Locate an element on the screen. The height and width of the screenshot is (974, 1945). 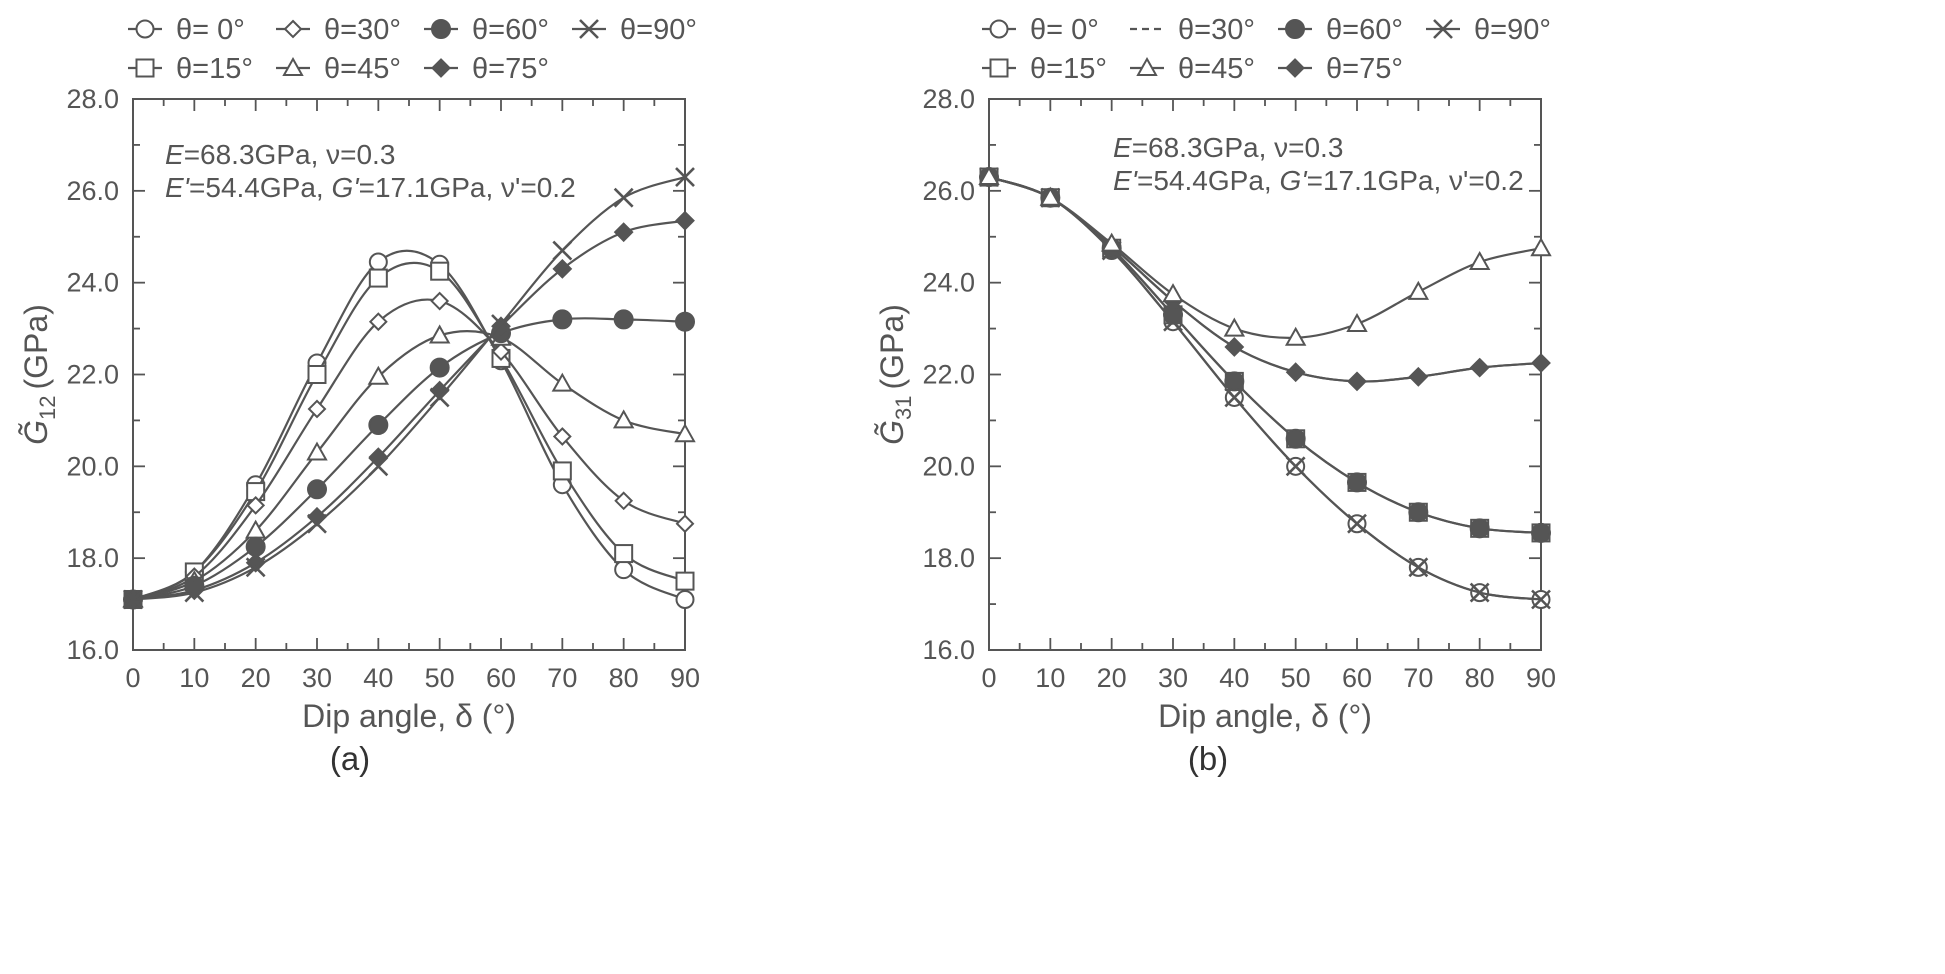
y-axis-subscript: 12 is located at coordinates (47, 407).